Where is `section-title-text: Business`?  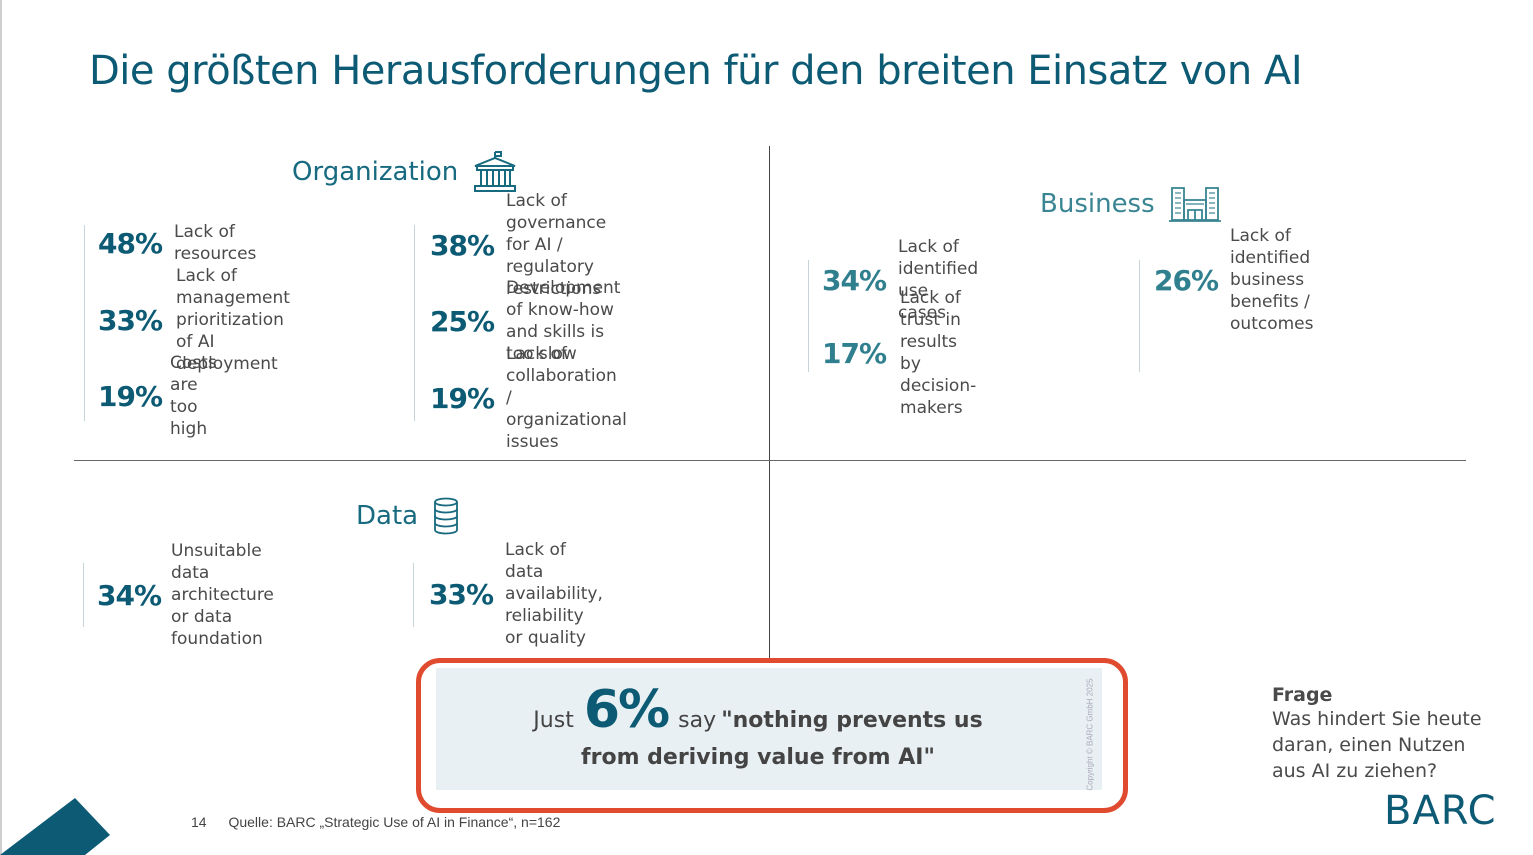
section-title-text: Business is located at coordinates (1097, 204).